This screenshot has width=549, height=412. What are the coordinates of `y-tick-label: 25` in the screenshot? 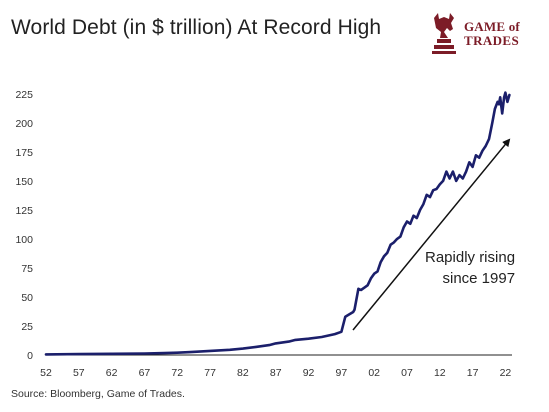 It's located at (27, 327).